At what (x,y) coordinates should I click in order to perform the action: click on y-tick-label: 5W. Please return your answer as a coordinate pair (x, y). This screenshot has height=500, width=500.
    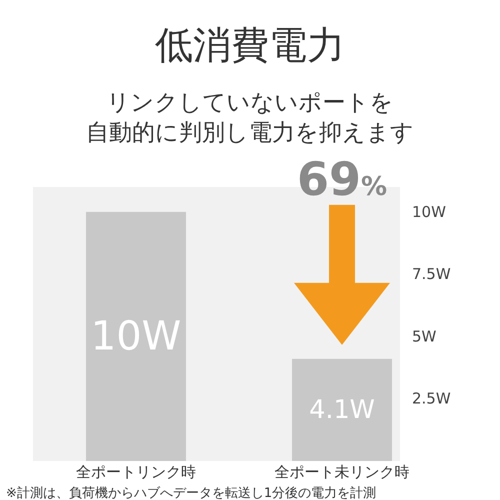
    Looking at the image, I should click on (424, 336).